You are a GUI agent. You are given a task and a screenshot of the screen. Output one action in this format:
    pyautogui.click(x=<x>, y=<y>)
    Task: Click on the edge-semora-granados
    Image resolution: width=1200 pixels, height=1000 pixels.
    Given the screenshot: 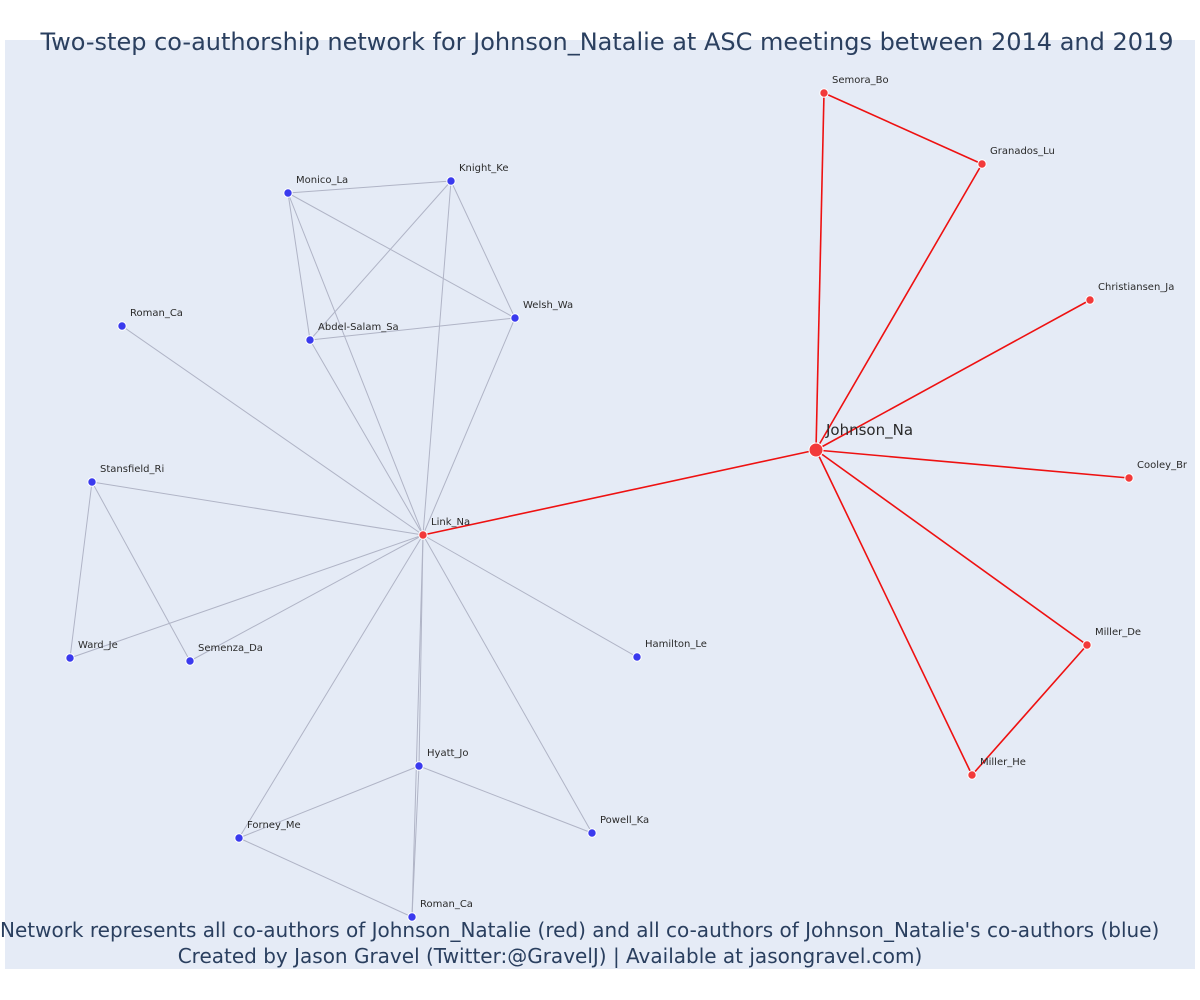 What is the action you would take?
    pyautogui.click(x=903, y=128)
    